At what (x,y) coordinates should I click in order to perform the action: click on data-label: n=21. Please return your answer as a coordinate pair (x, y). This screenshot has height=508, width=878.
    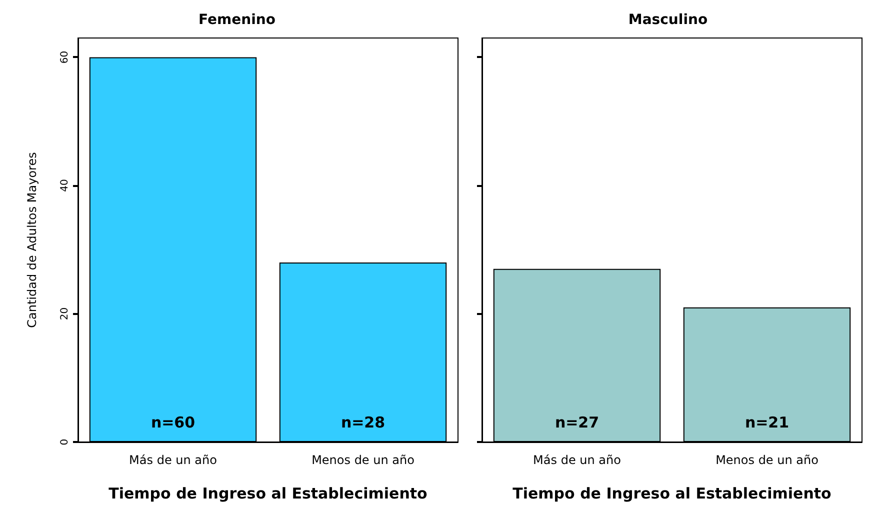
    Looking at the image, I should click on (767, 423).